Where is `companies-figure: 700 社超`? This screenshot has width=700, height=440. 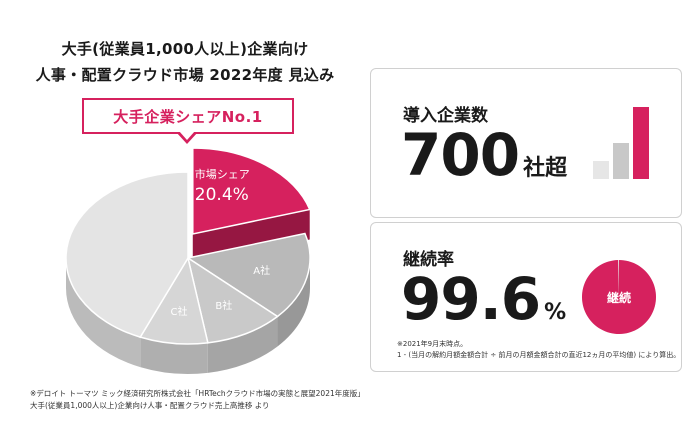
companies-figure: 700 社超 is located at coordinates (484, 155).